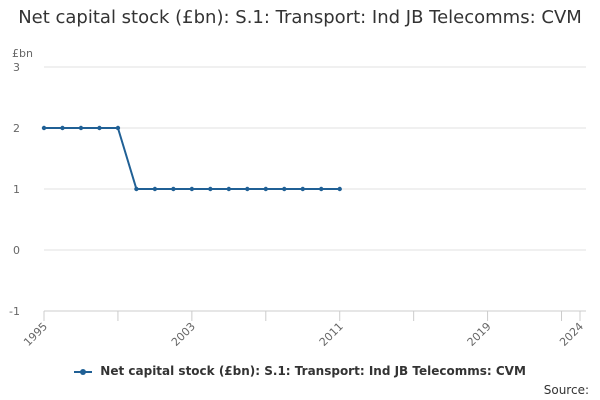 This screenshot has height=400, width=600. Describe the element at coordinates (479, 334) in the screenshot. I see `x-tick-label: 2019` at that location.